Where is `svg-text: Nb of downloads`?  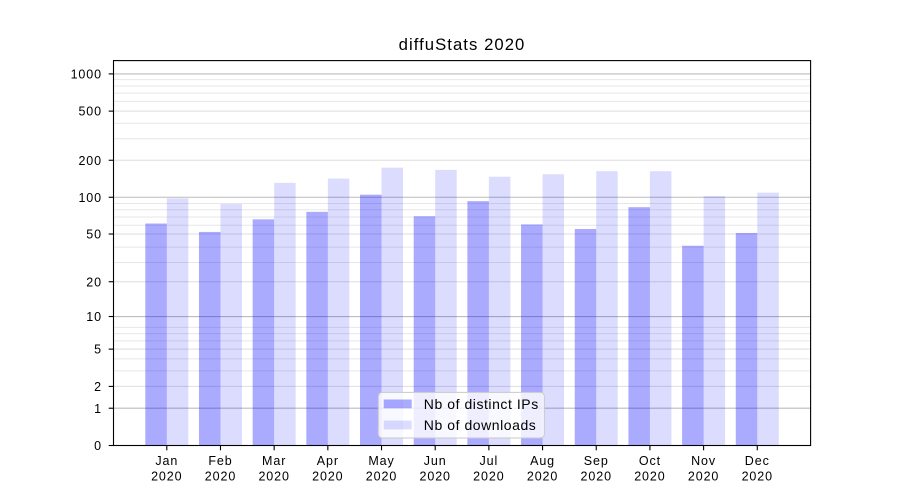 svg-text: Nb of downloads is located at coordinates (480, 425).